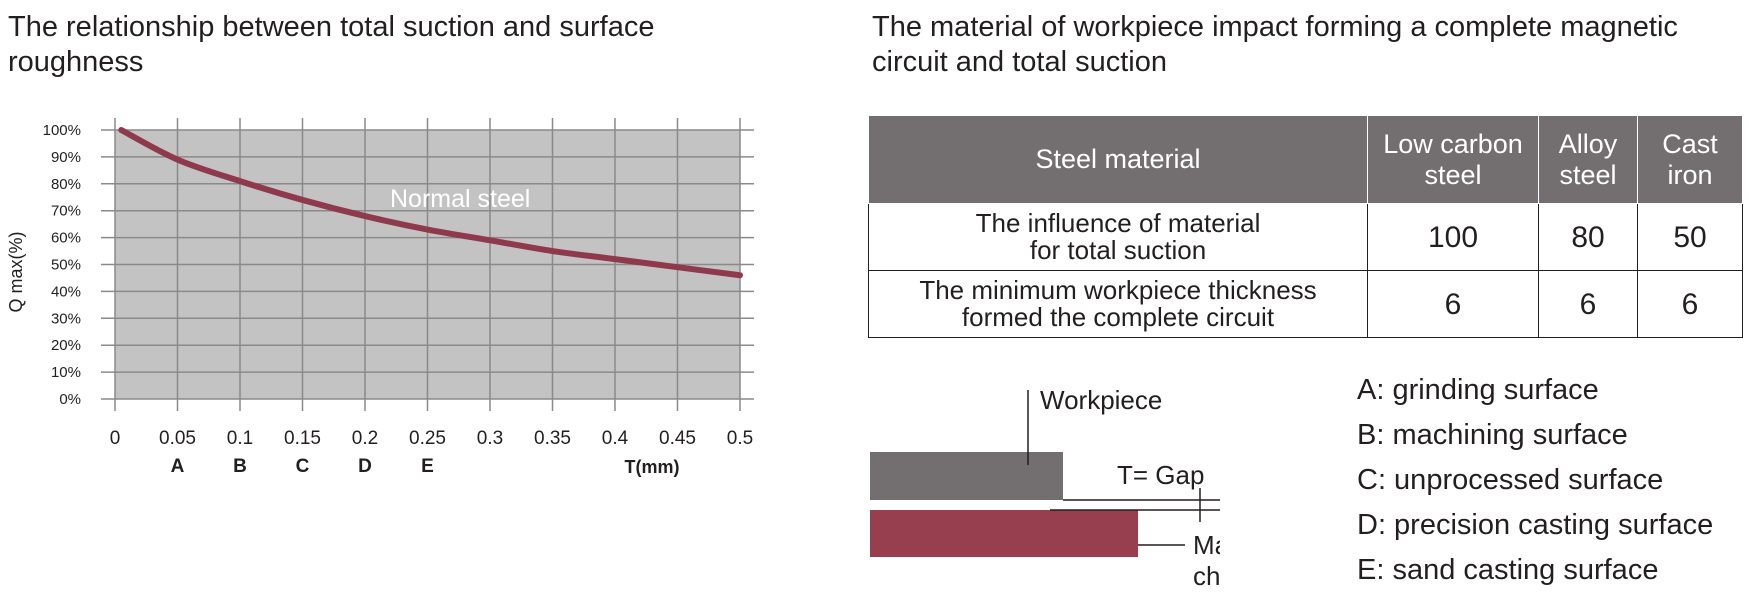 This screenshot has height=605, width=1762. What do you see at coordinates (490, 438) in the screenshot?
I see `x-tick-label: 0.3` at bounding box center [490, 438].